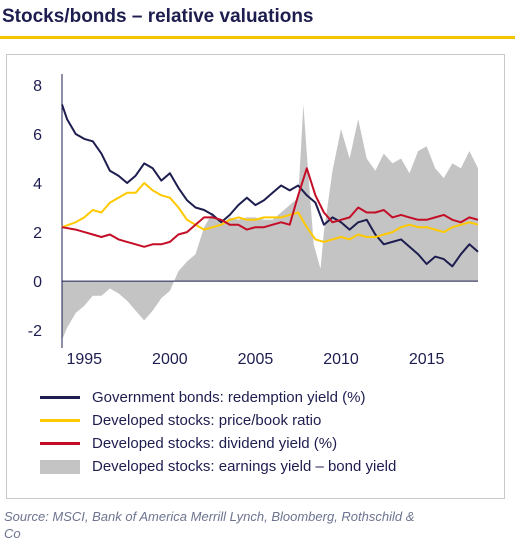  What do you see at coordinates (229, 397) in the screenshot?
I see `legend-label-bond-yield: Government bonds: redemption yield (%)` at bounding box center [229, 397].